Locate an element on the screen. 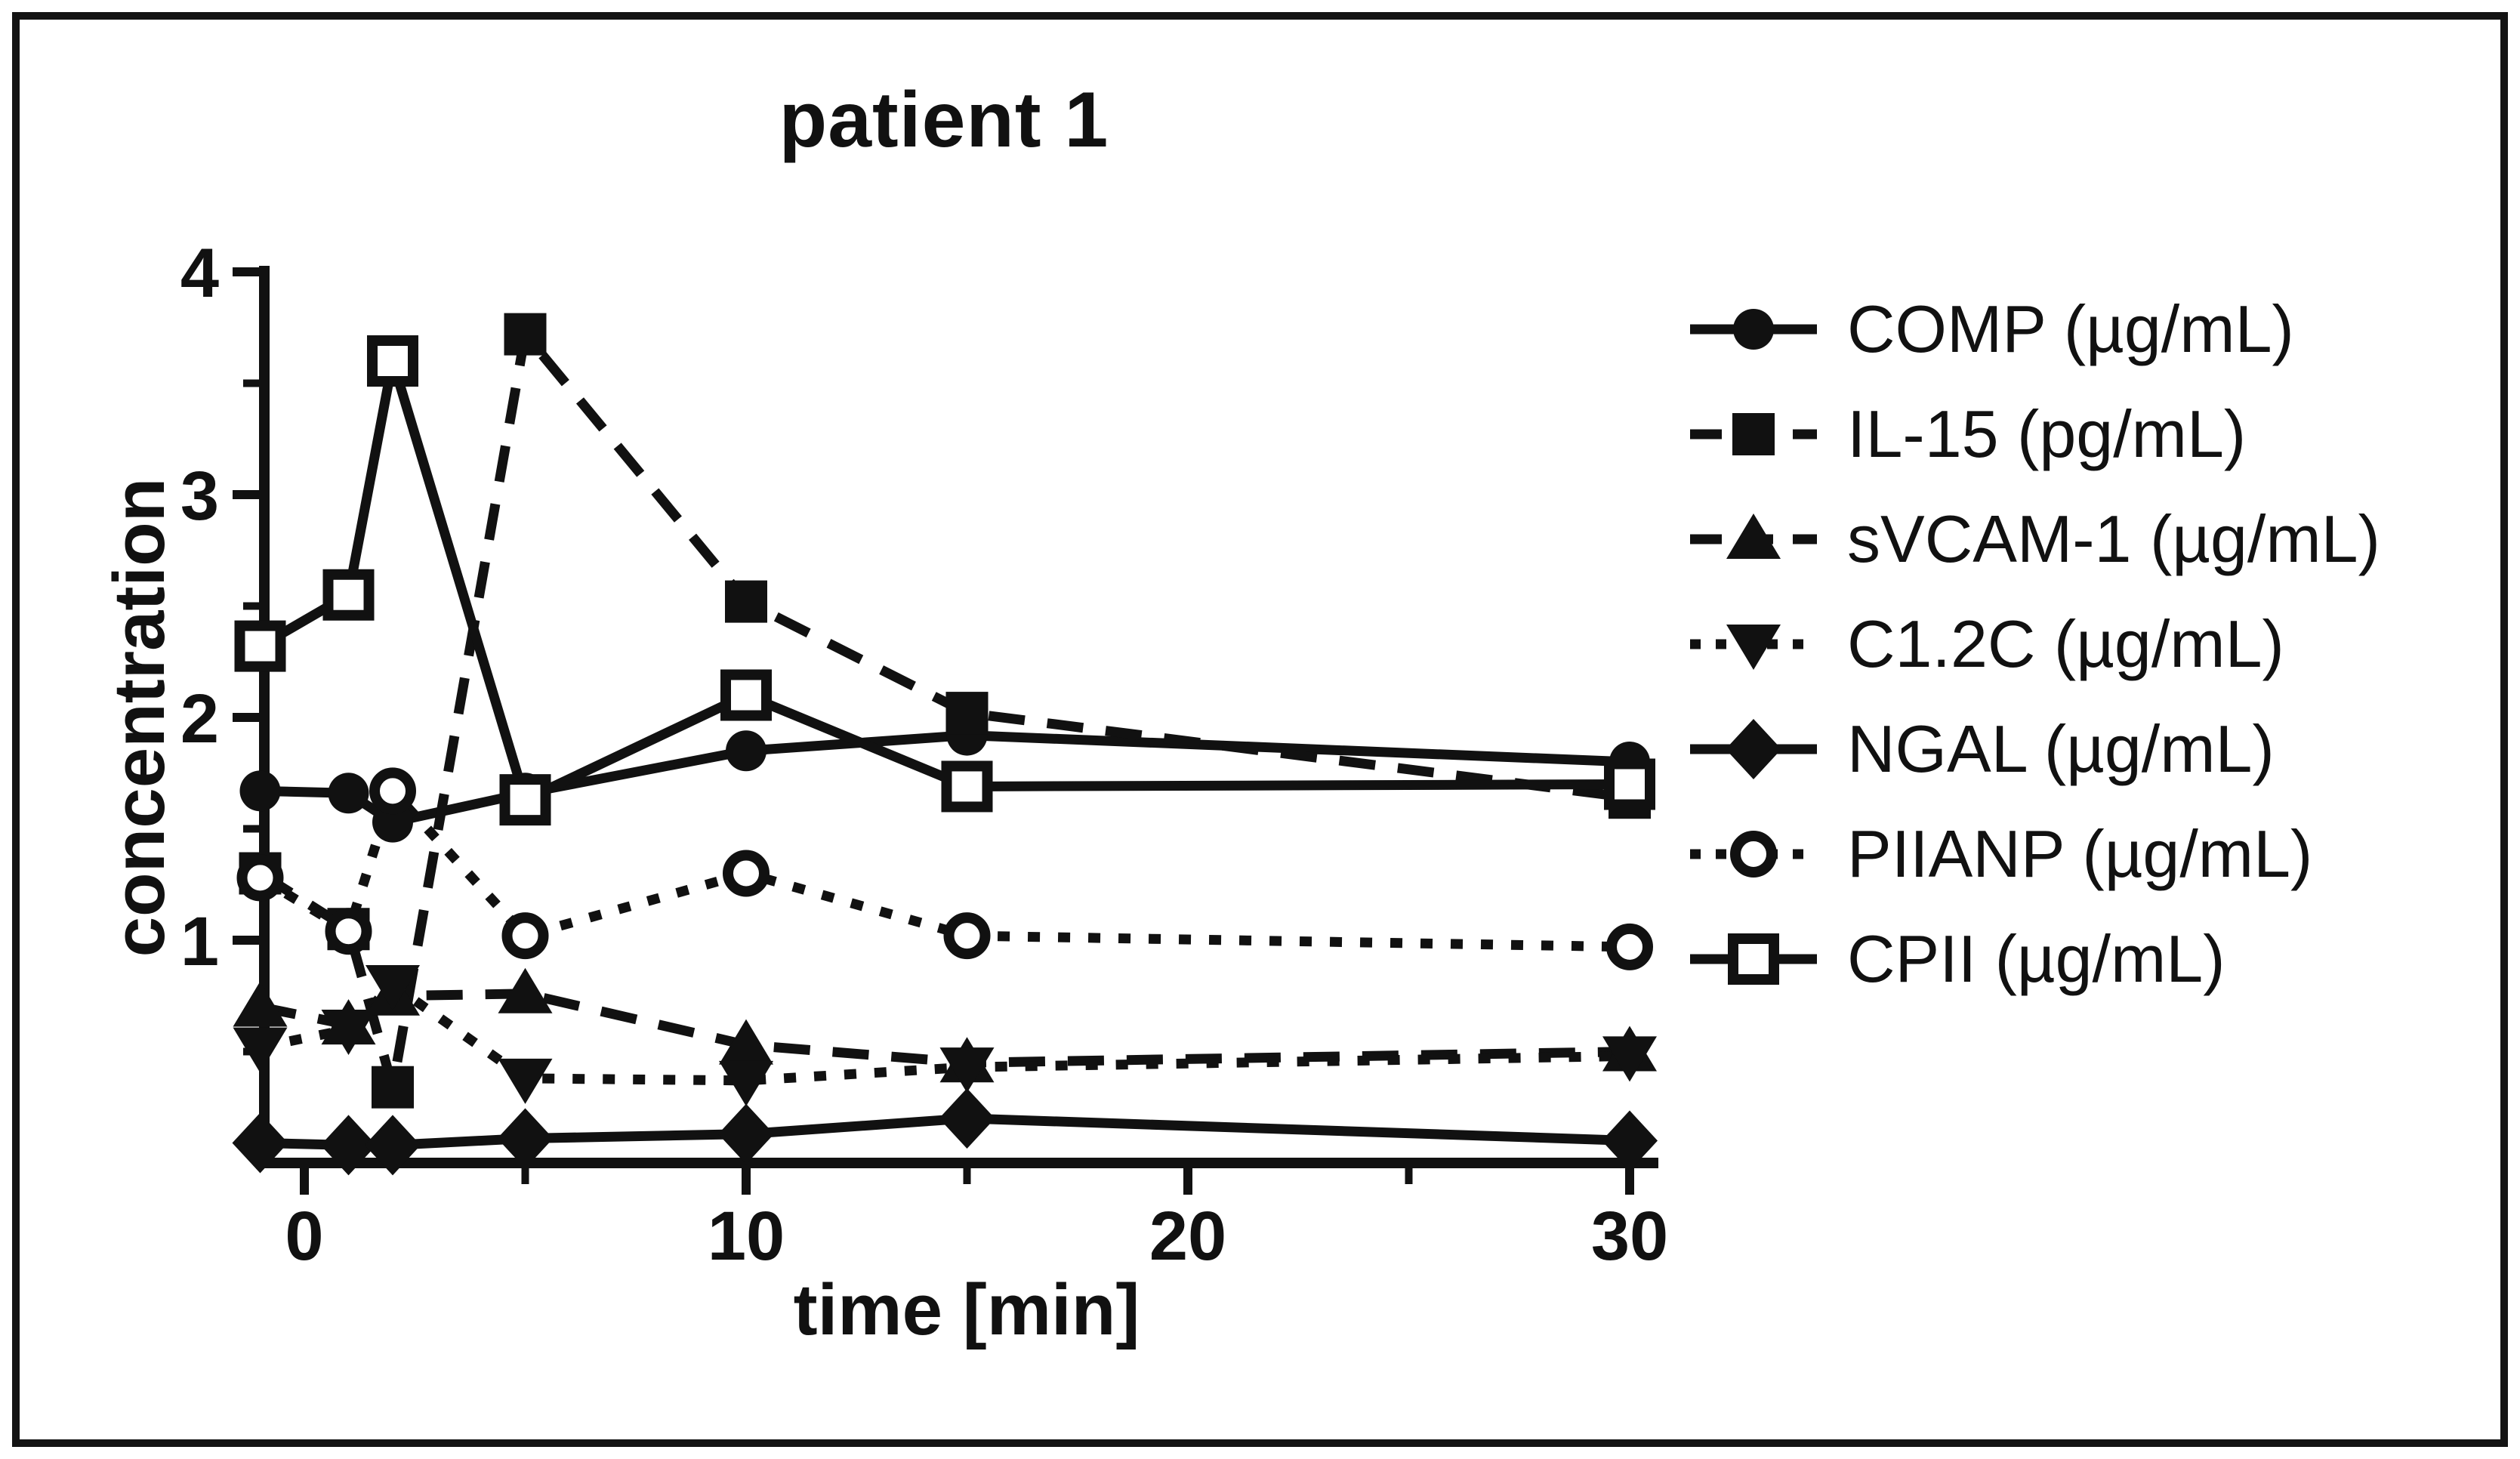 Image resolution: width=2520 pixels, height=1459 pixels. legend-label-il15: IL-15 (pg/mL) is located at coordinates (2047, 433).